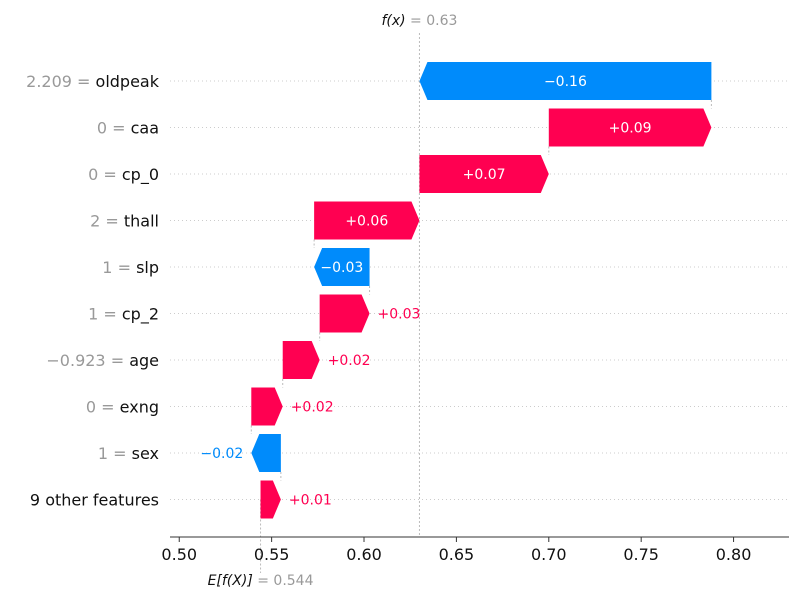 This screenshot has height=600, width=799. I want to click on bar-value-label: +0.01, so click(310, 501).